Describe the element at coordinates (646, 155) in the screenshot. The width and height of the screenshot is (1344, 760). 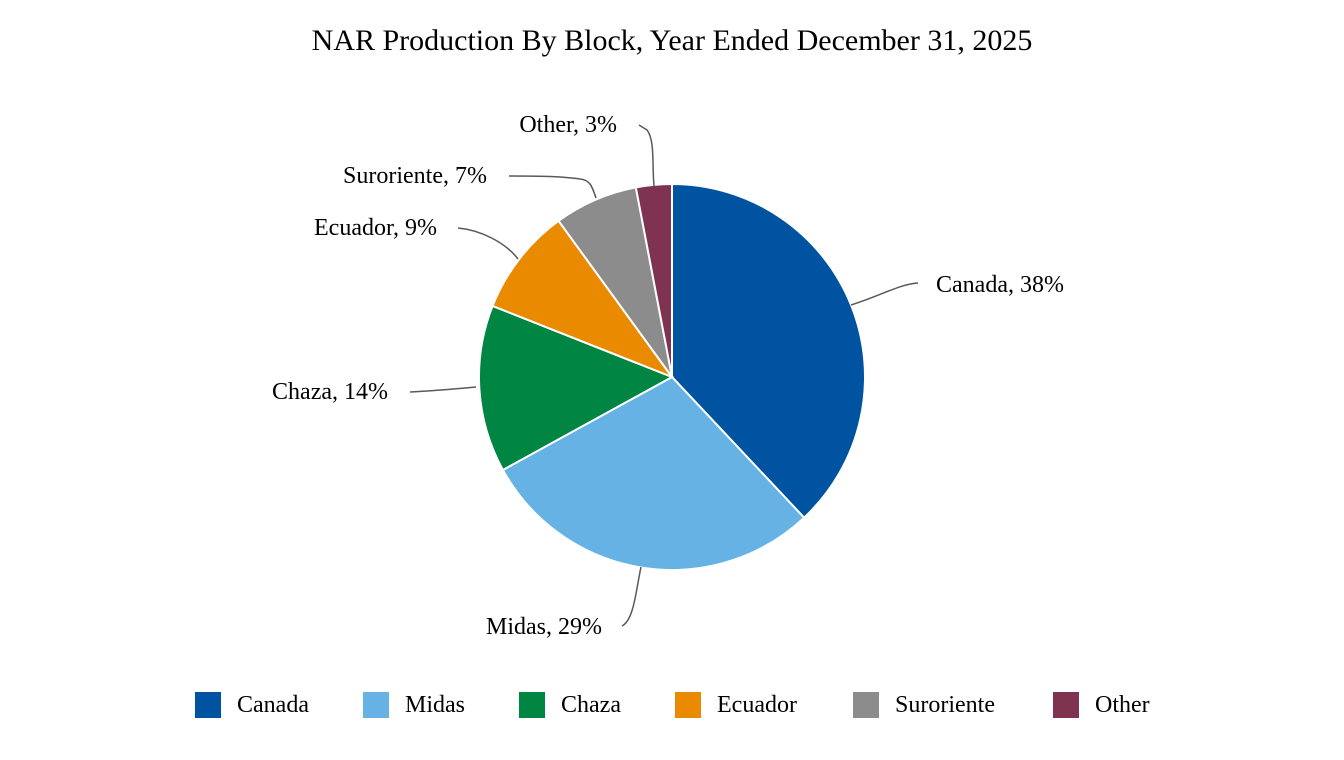
I see `leader-line-other` at that location.